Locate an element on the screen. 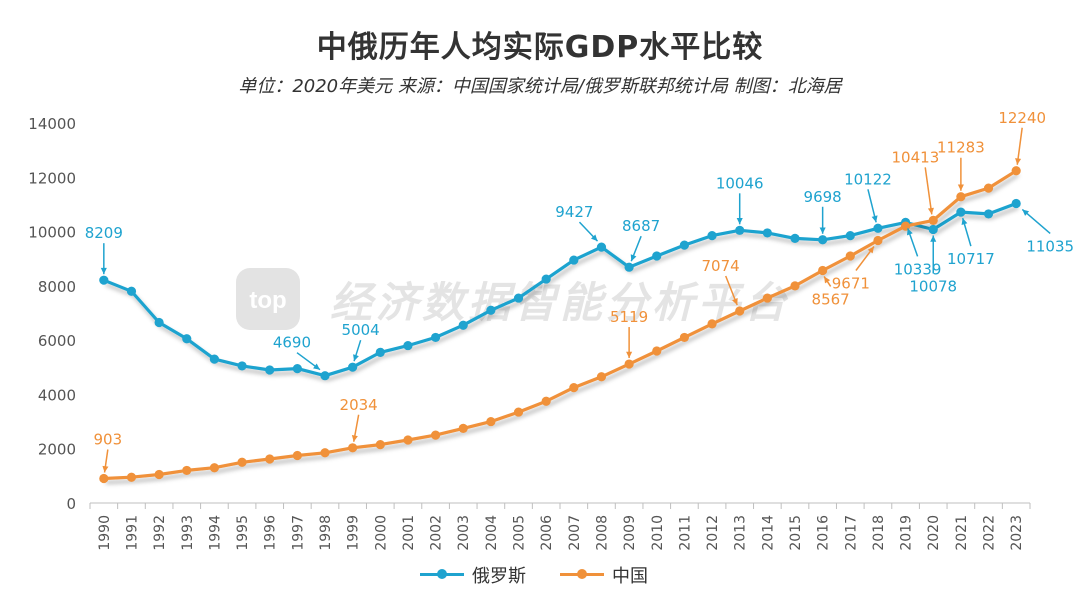 The height and width of the screenshot is (607, 1080). x-tick-label: 2010 is located at coordinates (658, 533).